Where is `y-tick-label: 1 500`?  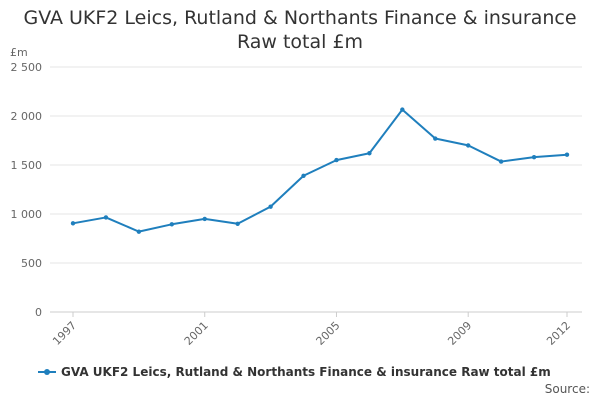 y-tick-label: 1 500 is located at coordinates (27, 165).